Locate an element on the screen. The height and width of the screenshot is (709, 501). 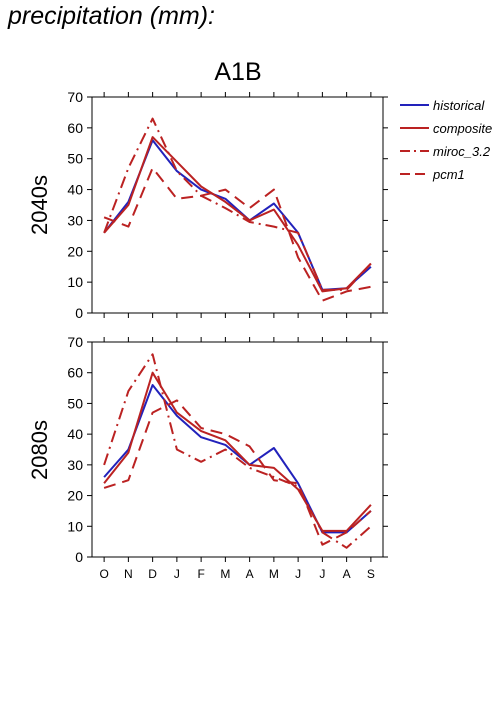
legend-label: pcm1 is located at coordinates (448, 174).